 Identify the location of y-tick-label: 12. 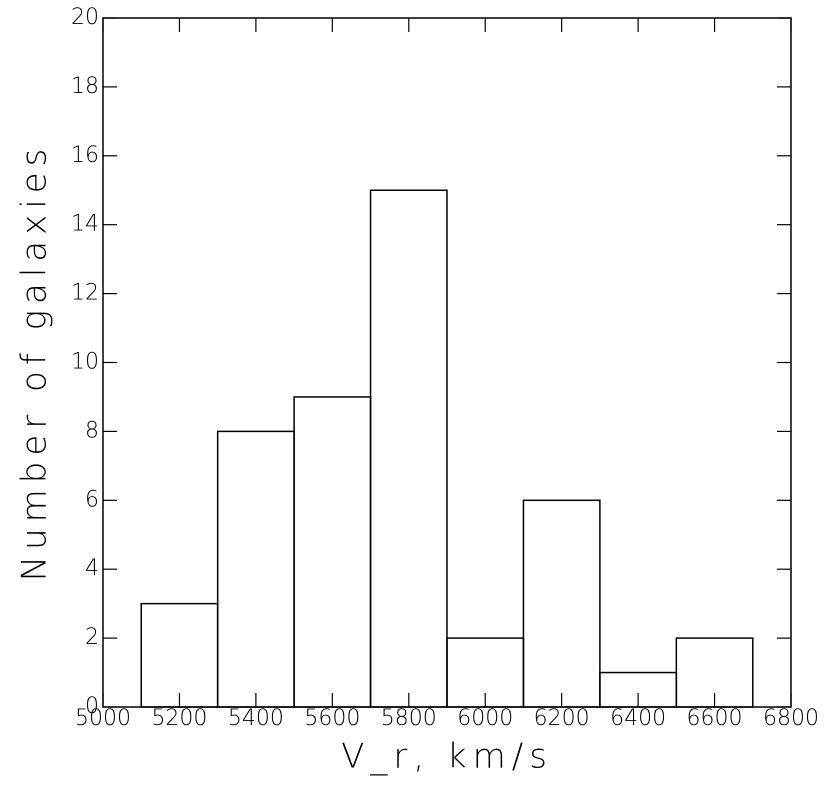
(85, 293).